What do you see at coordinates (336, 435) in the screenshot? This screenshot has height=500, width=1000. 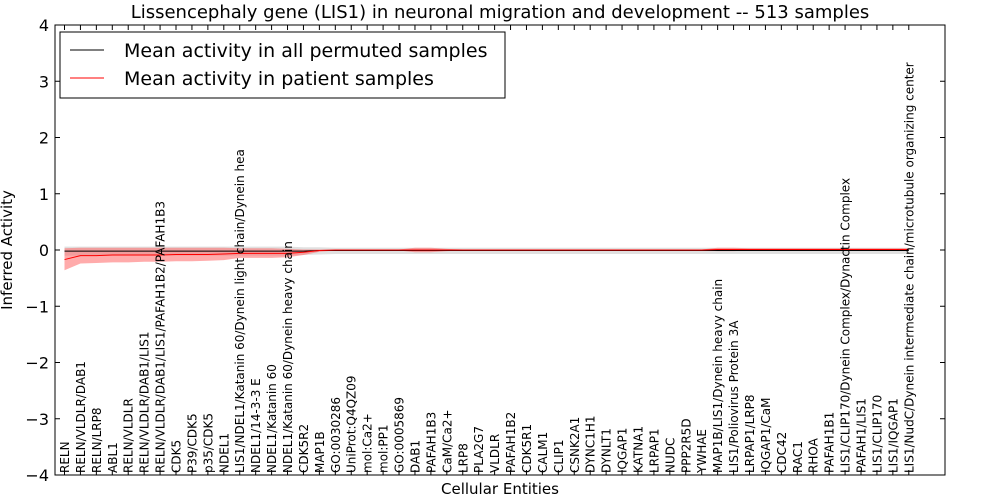 I see `x-tick-label: GO:0030286` at bounding box center [336, 435].